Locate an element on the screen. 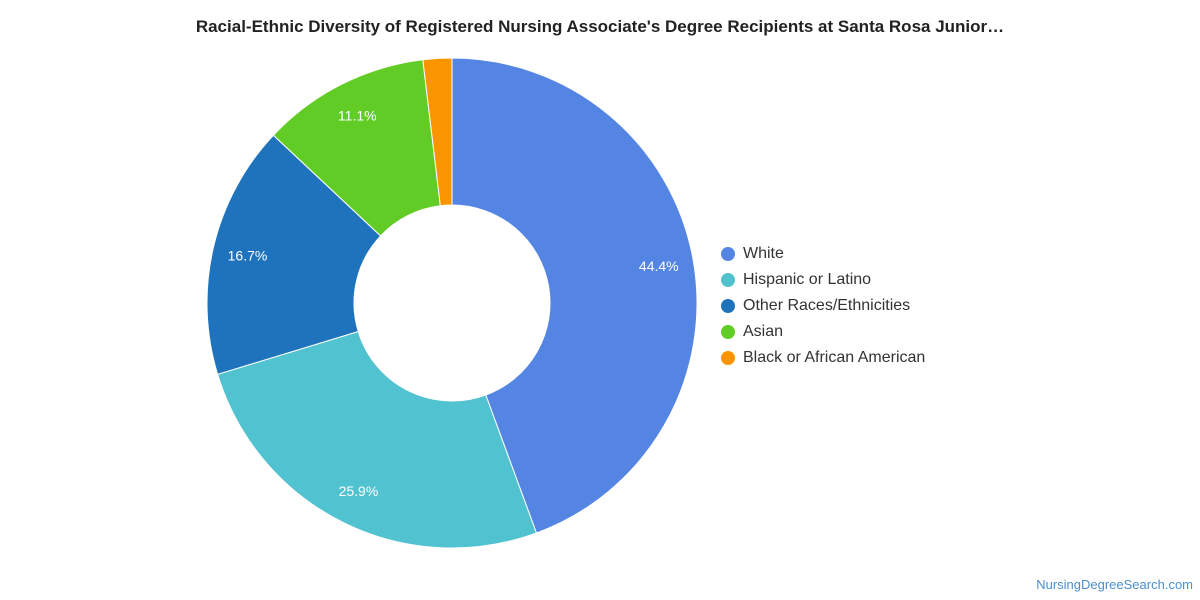 The image size is (1200, 600). slice-label-hispanic-or-latino: 25.9% is located at coordinates (359, 491).